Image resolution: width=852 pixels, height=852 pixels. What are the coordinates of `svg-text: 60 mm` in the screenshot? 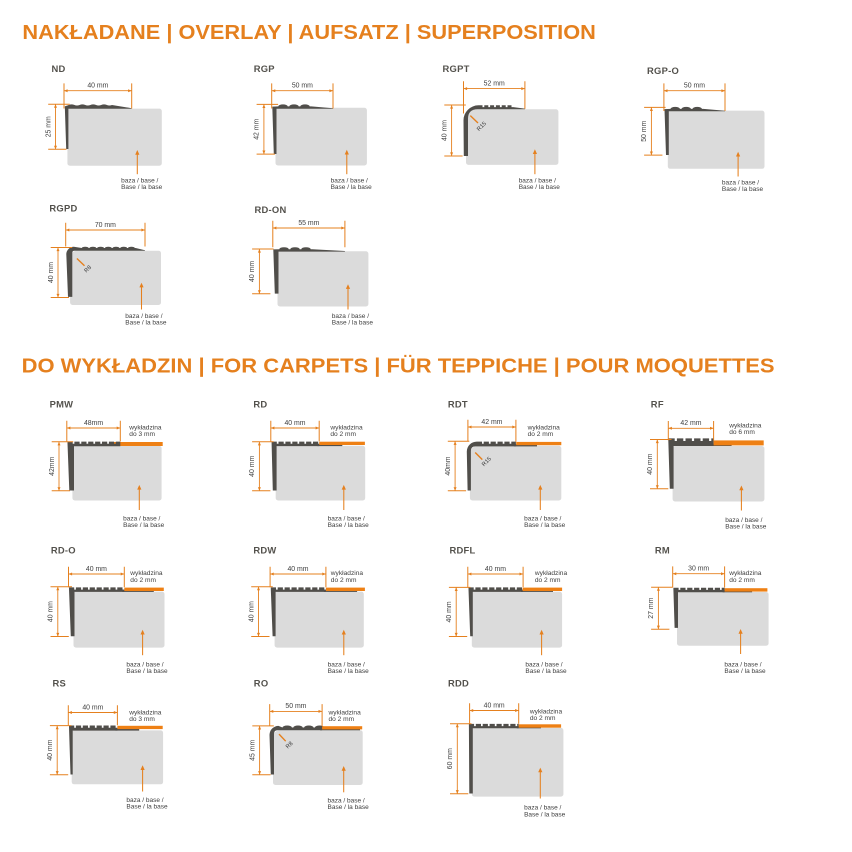 It's located at (450, 758).